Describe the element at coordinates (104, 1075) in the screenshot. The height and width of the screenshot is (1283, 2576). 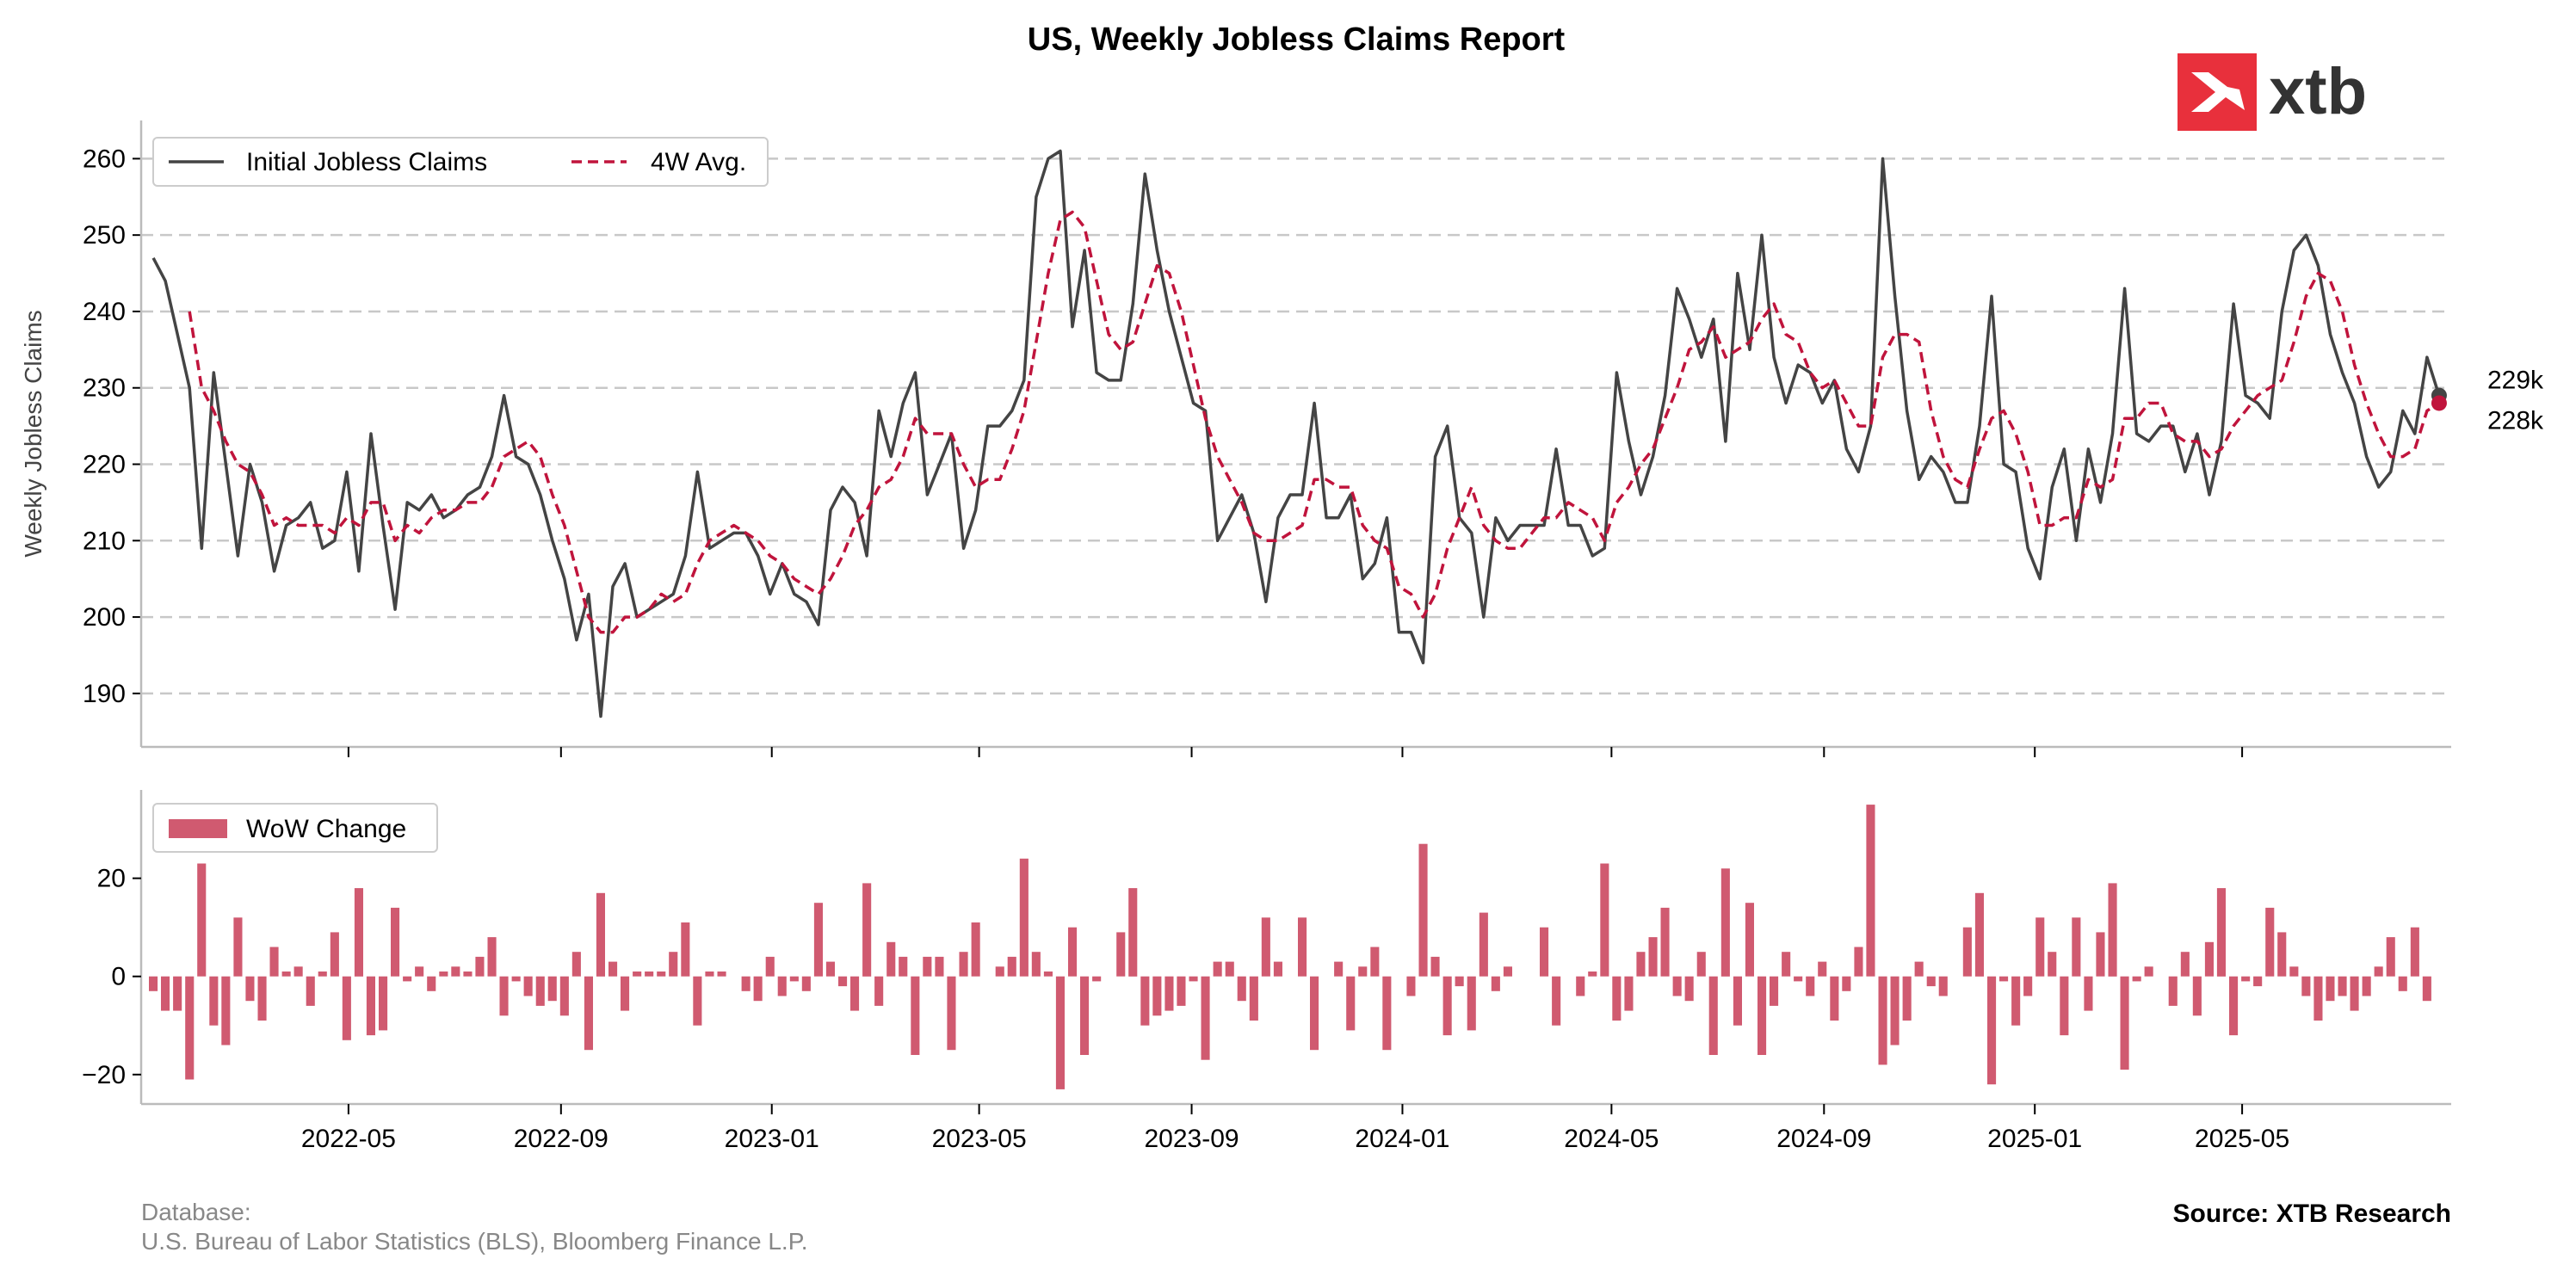
I see `y-tick-label: −20` at that location.